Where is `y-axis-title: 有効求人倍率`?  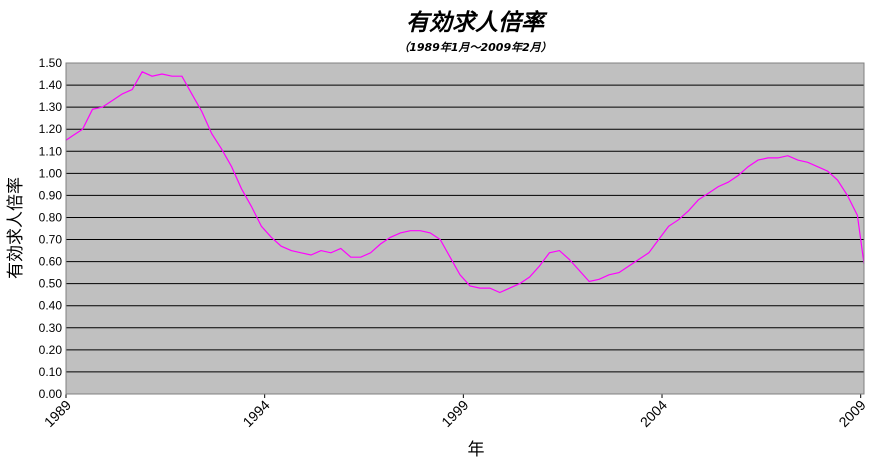 y-axis-title: 有効求人倍率 is located at coordinates (16, 228).